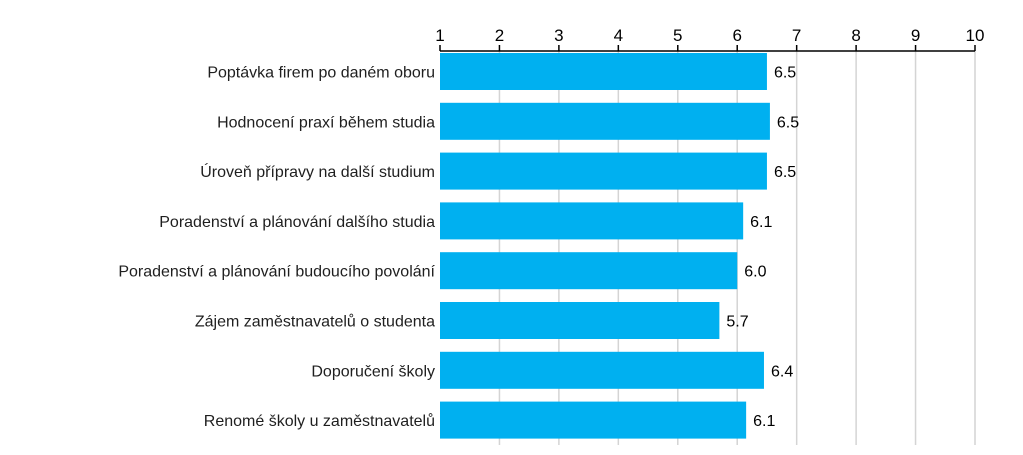 The image size is (1023, 455). What do you see at coordinates (618, 35) in the screenshot?
I see `tick-label-4: 4` at bounding box center [618, 35].